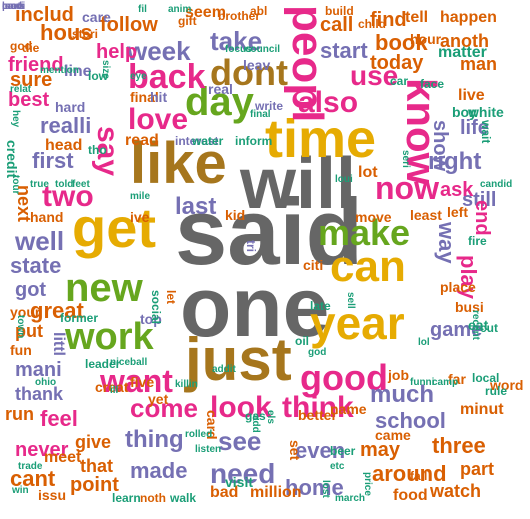  What do you see at coordinates (372, 24) in the screenshot?
I see `word-child: child` at bounding box center [372, 24].